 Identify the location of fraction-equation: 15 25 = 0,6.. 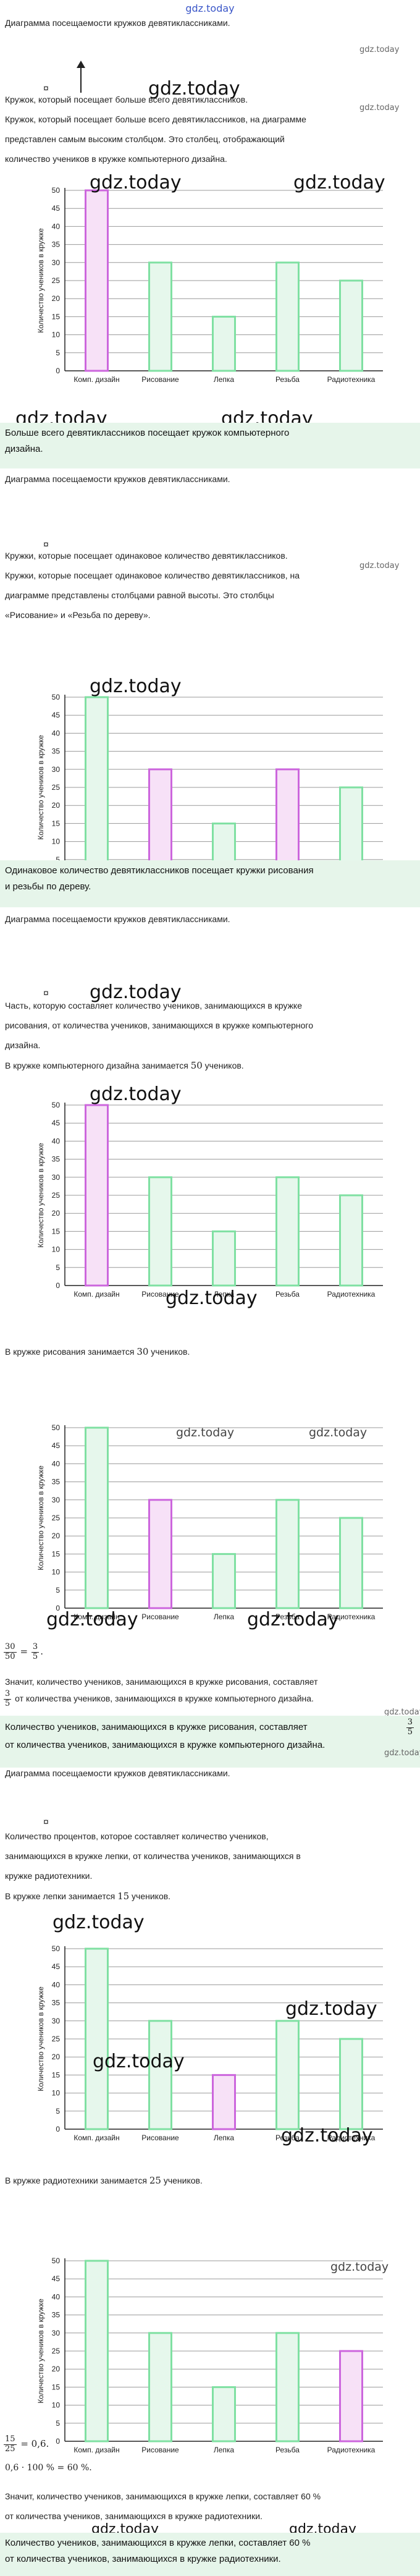
(26, 2444).